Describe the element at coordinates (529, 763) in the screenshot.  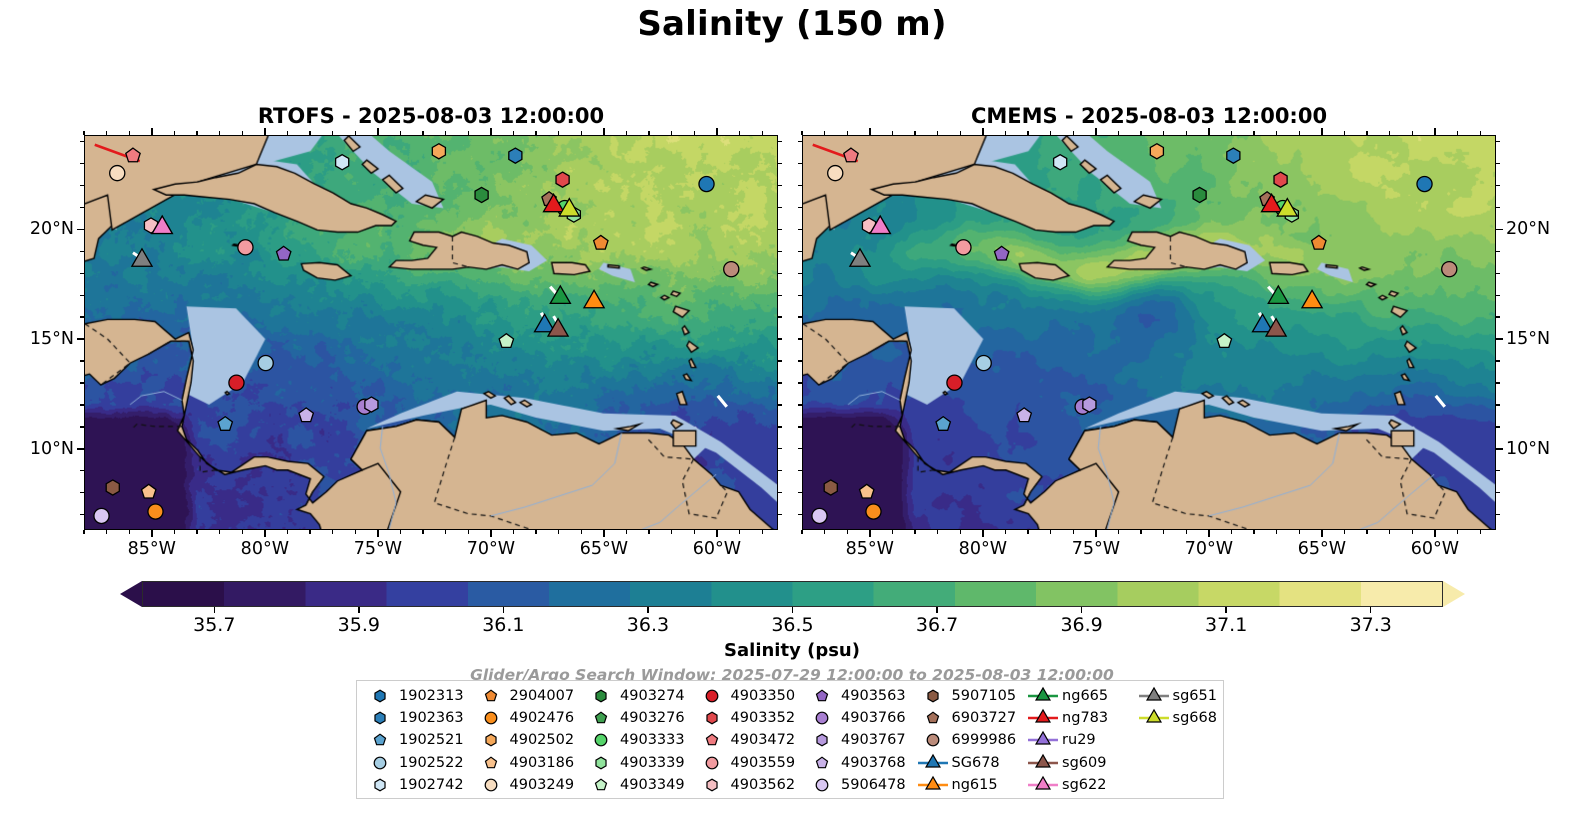
I see `legend-item: 4903186` at that location.